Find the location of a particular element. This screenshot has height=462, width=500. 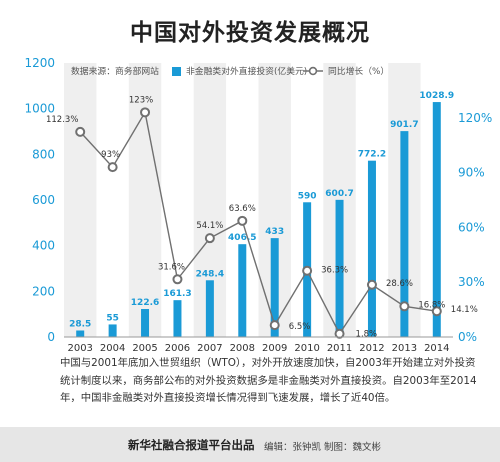

bar-label-2003: 28.5 is located at coordinates (80, 324).